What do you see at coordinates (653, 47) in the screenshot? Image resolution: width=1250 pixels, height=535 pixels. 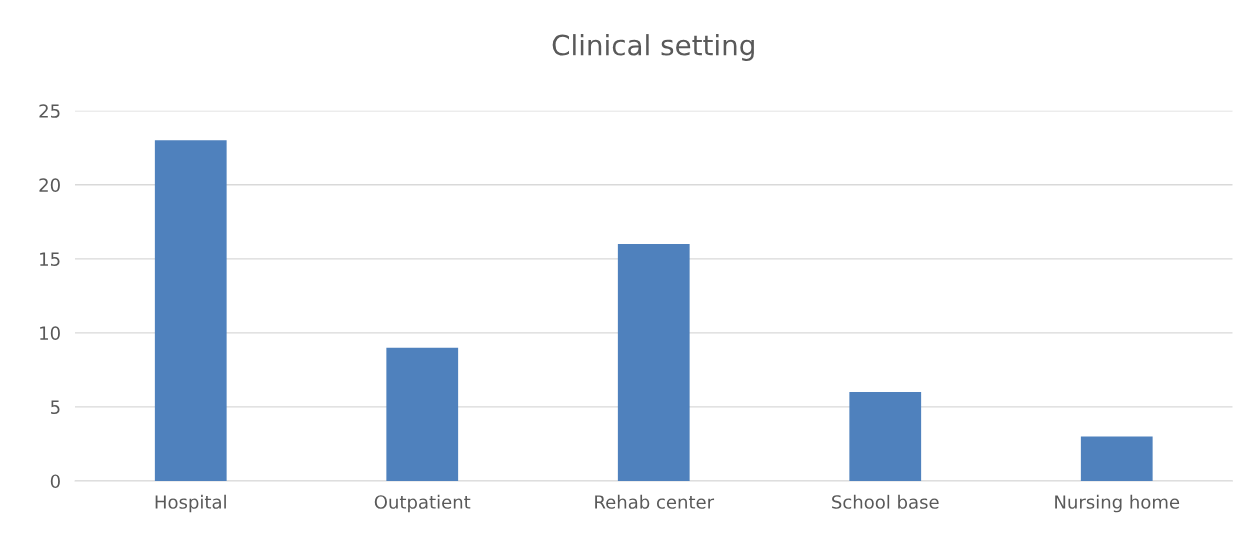 I see `chart-title: Clinical setting` at bounding box center [653, 47].